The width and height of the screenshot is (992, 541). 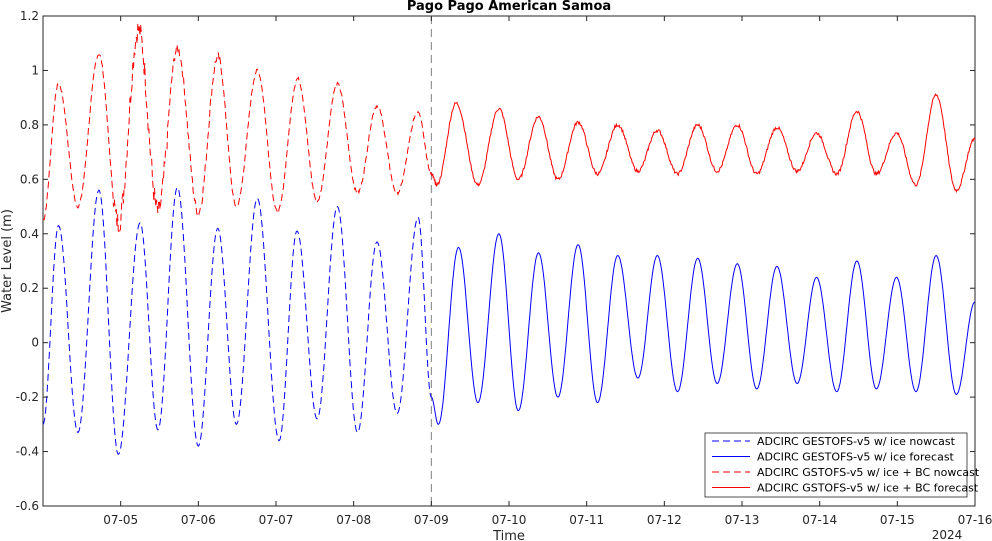 What do you see at coordinates (856, 457) in the screenshot?
I see `legend-label-1: ADCIRC GESTOFS-v5 w/ ice forecast` at bounding box center [856, 457].